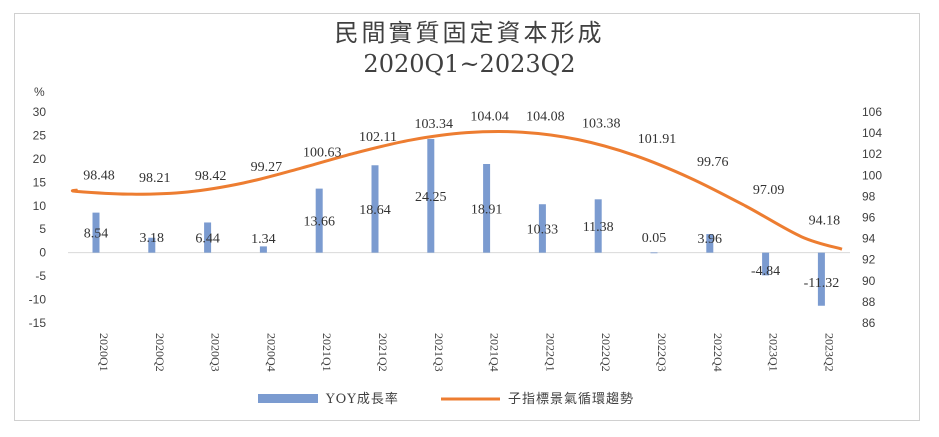 Image resolution: width=939 pixels, height=437 pixels. I want to click on trend-value-label: 103.34, so click(434, 124).